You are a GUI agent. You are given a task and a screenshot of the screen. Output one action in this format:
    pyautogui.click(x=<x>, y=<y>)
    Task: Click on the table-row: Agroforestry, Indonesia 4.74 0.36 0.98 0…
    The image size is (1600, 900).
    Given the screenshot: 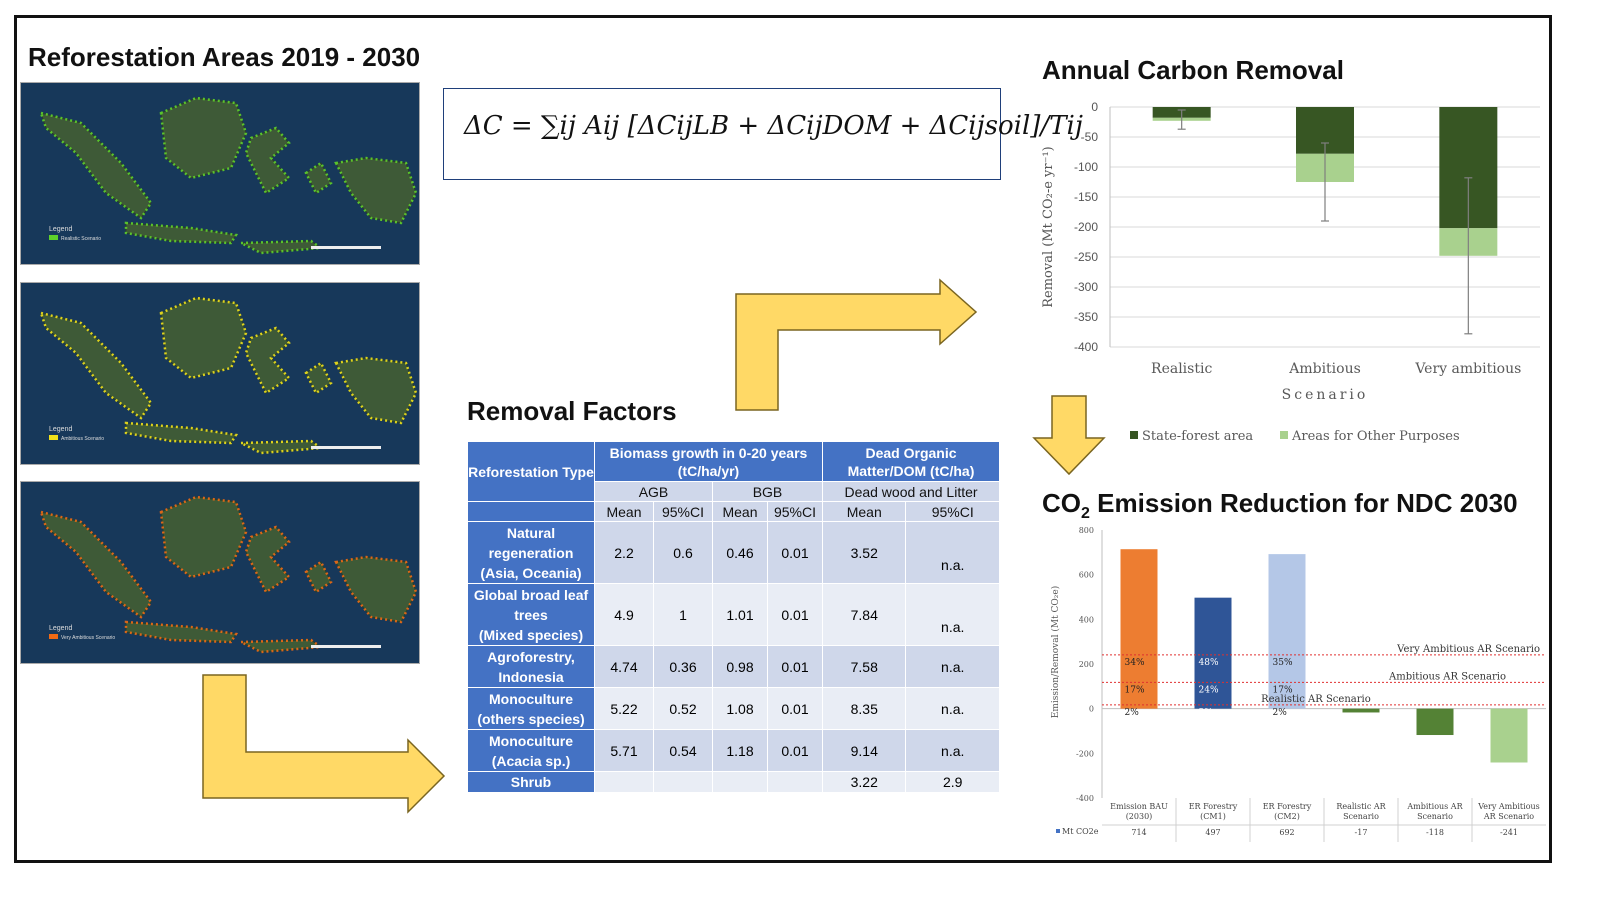 What is the action you would take?
    pyautogui.click(x=733, y=666)
    